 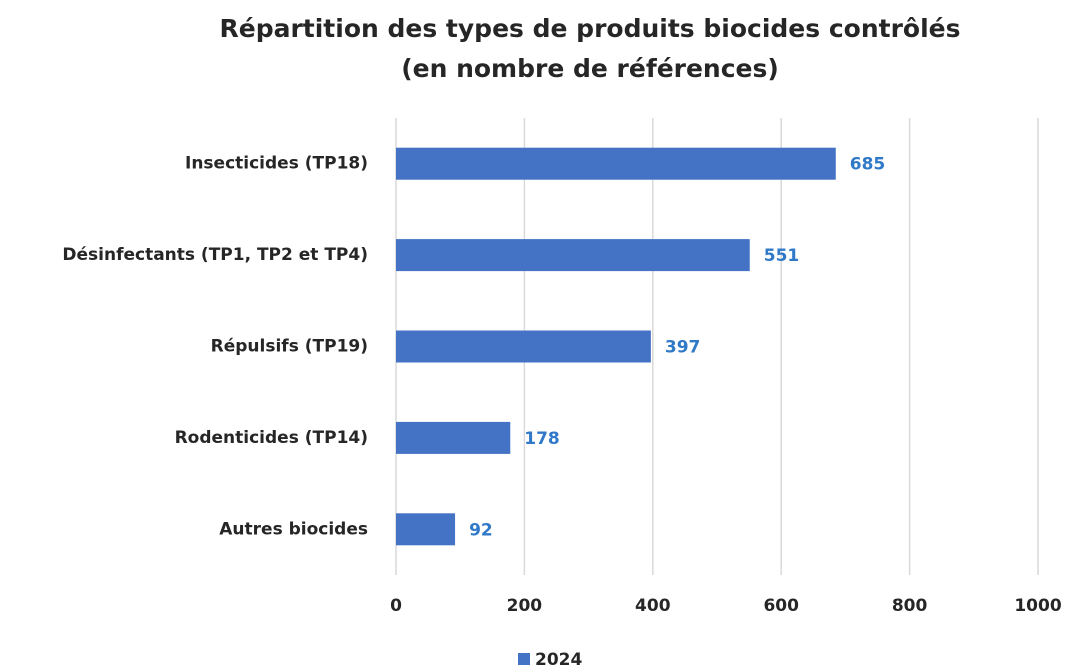 I want to click on legend-label: 2024, so click(x=558, y=660).